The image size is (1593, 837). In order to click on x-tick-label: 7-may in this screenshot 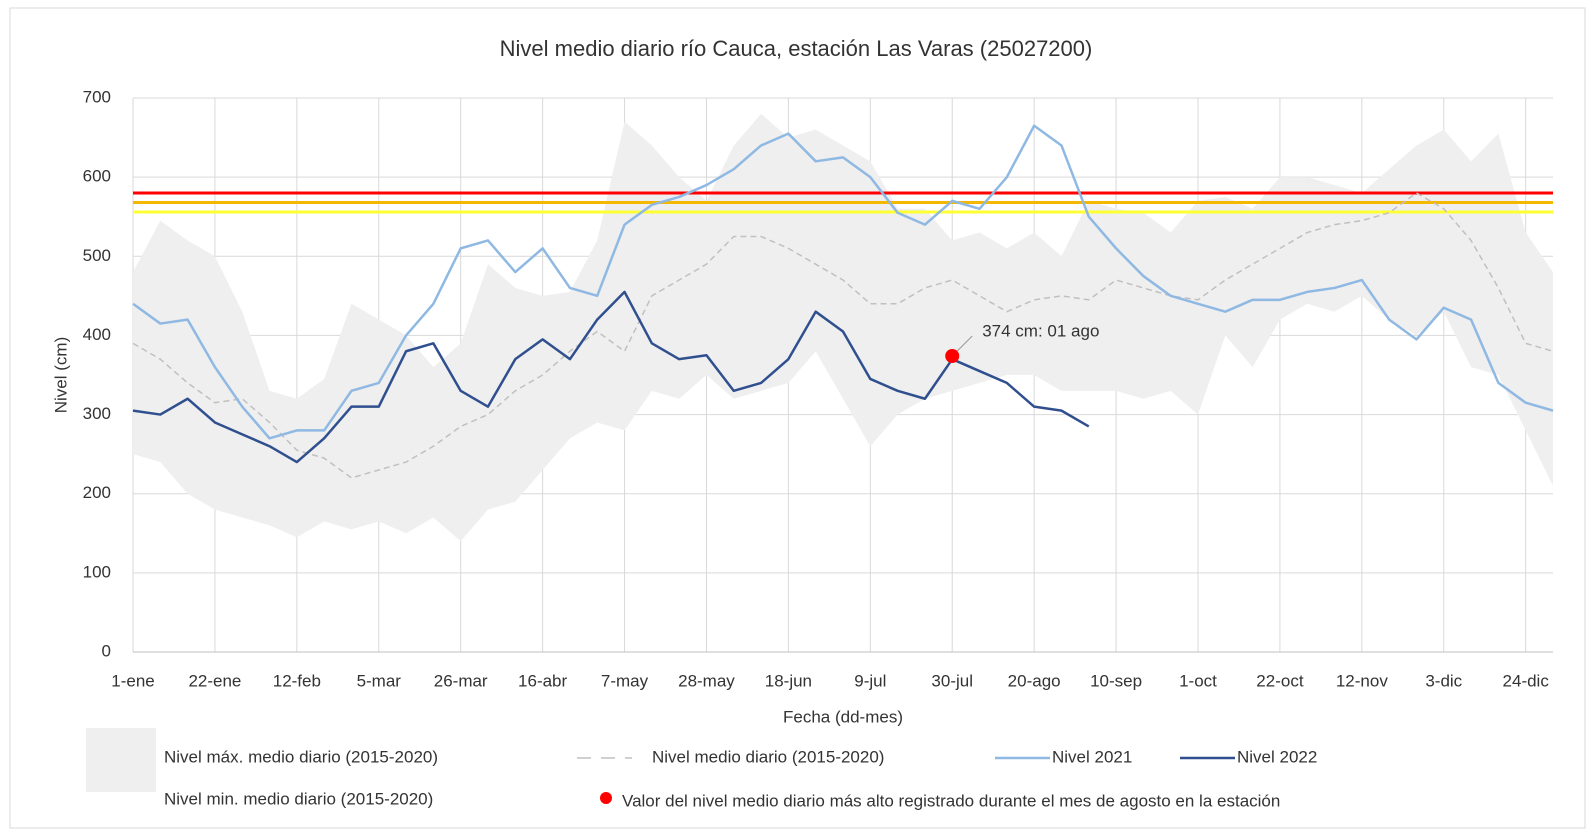, I will do `click(625, 680)`.